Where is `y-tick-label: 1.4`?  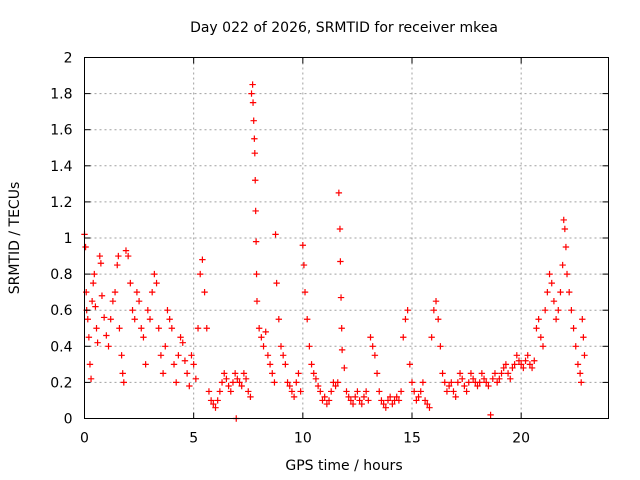
y-tick-label: 1.4 is located at coordinates (61, 167).